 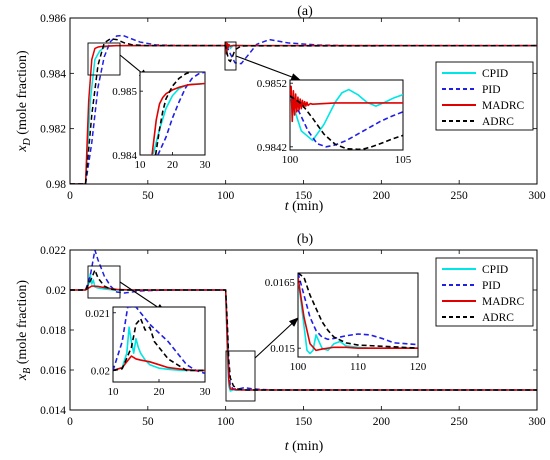 I want to click on panel-b-inset-2-series-pid, so click(x=358, y=309).